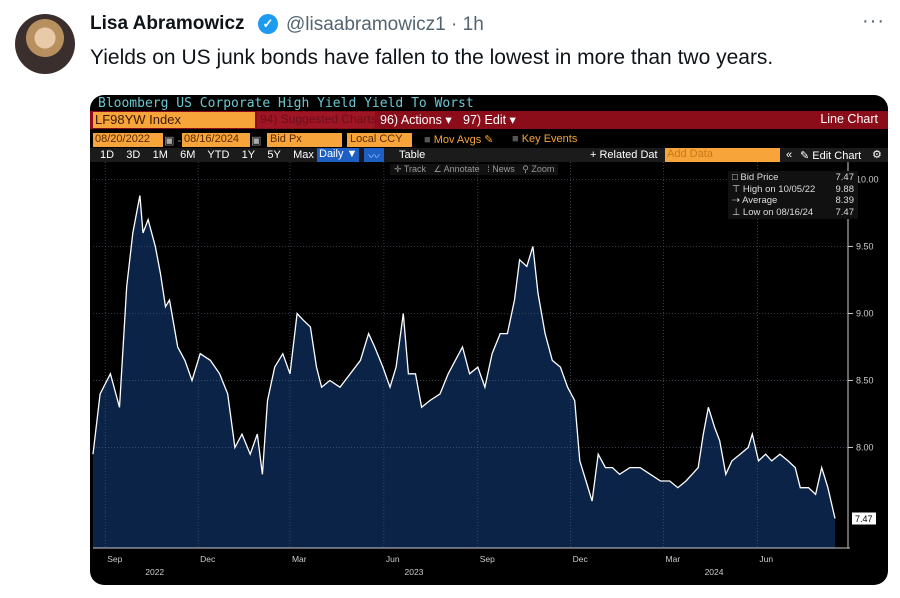 Image resolution: width=900 pixels, height=598 pixels. I want to click on related-data-button: + Related Dat, so click(624, 155).